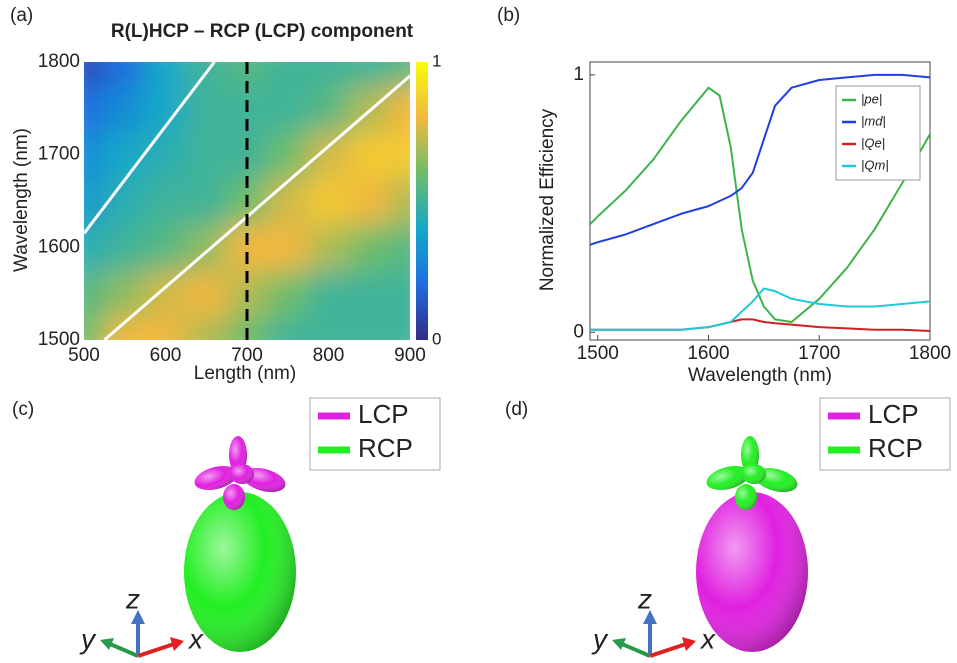 The height and width of the screenshot is (663, 957). Describe the element at coordinates (598, 353) in the screenshot. I see `x-tick-label: 1500` at that location.